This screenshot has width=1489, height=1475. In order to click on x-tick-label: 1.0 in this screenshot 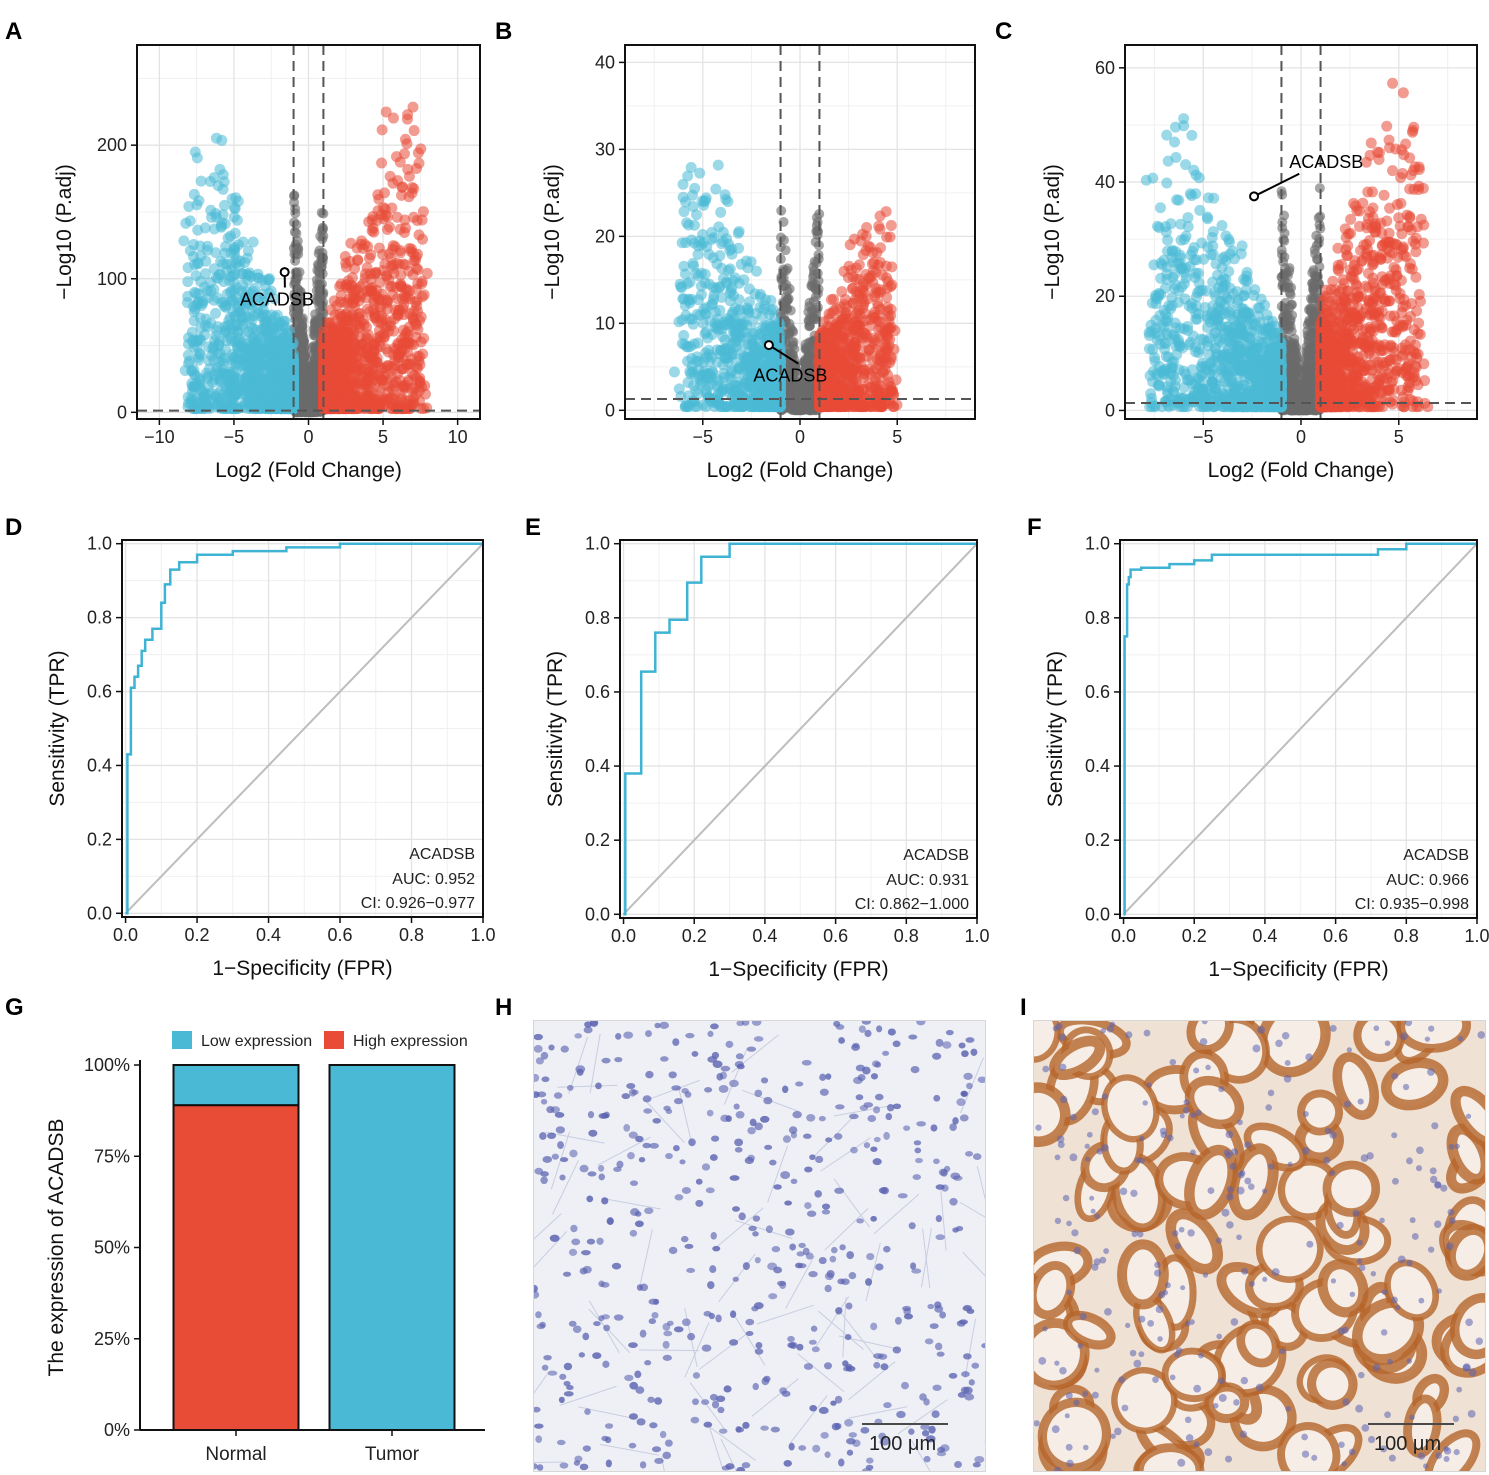, I will do `click(976, 936)`.